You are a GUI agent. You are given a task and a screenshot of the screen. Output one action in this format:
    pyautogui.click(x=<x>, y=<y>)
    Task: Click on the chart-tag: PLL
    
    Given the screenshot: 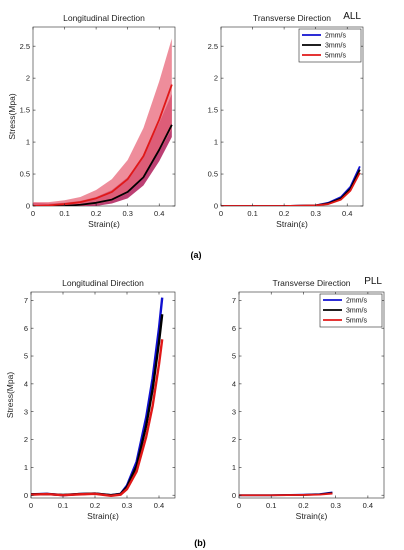 What is the action you would take?
    pyautogui.click(x=373, y=281)
    